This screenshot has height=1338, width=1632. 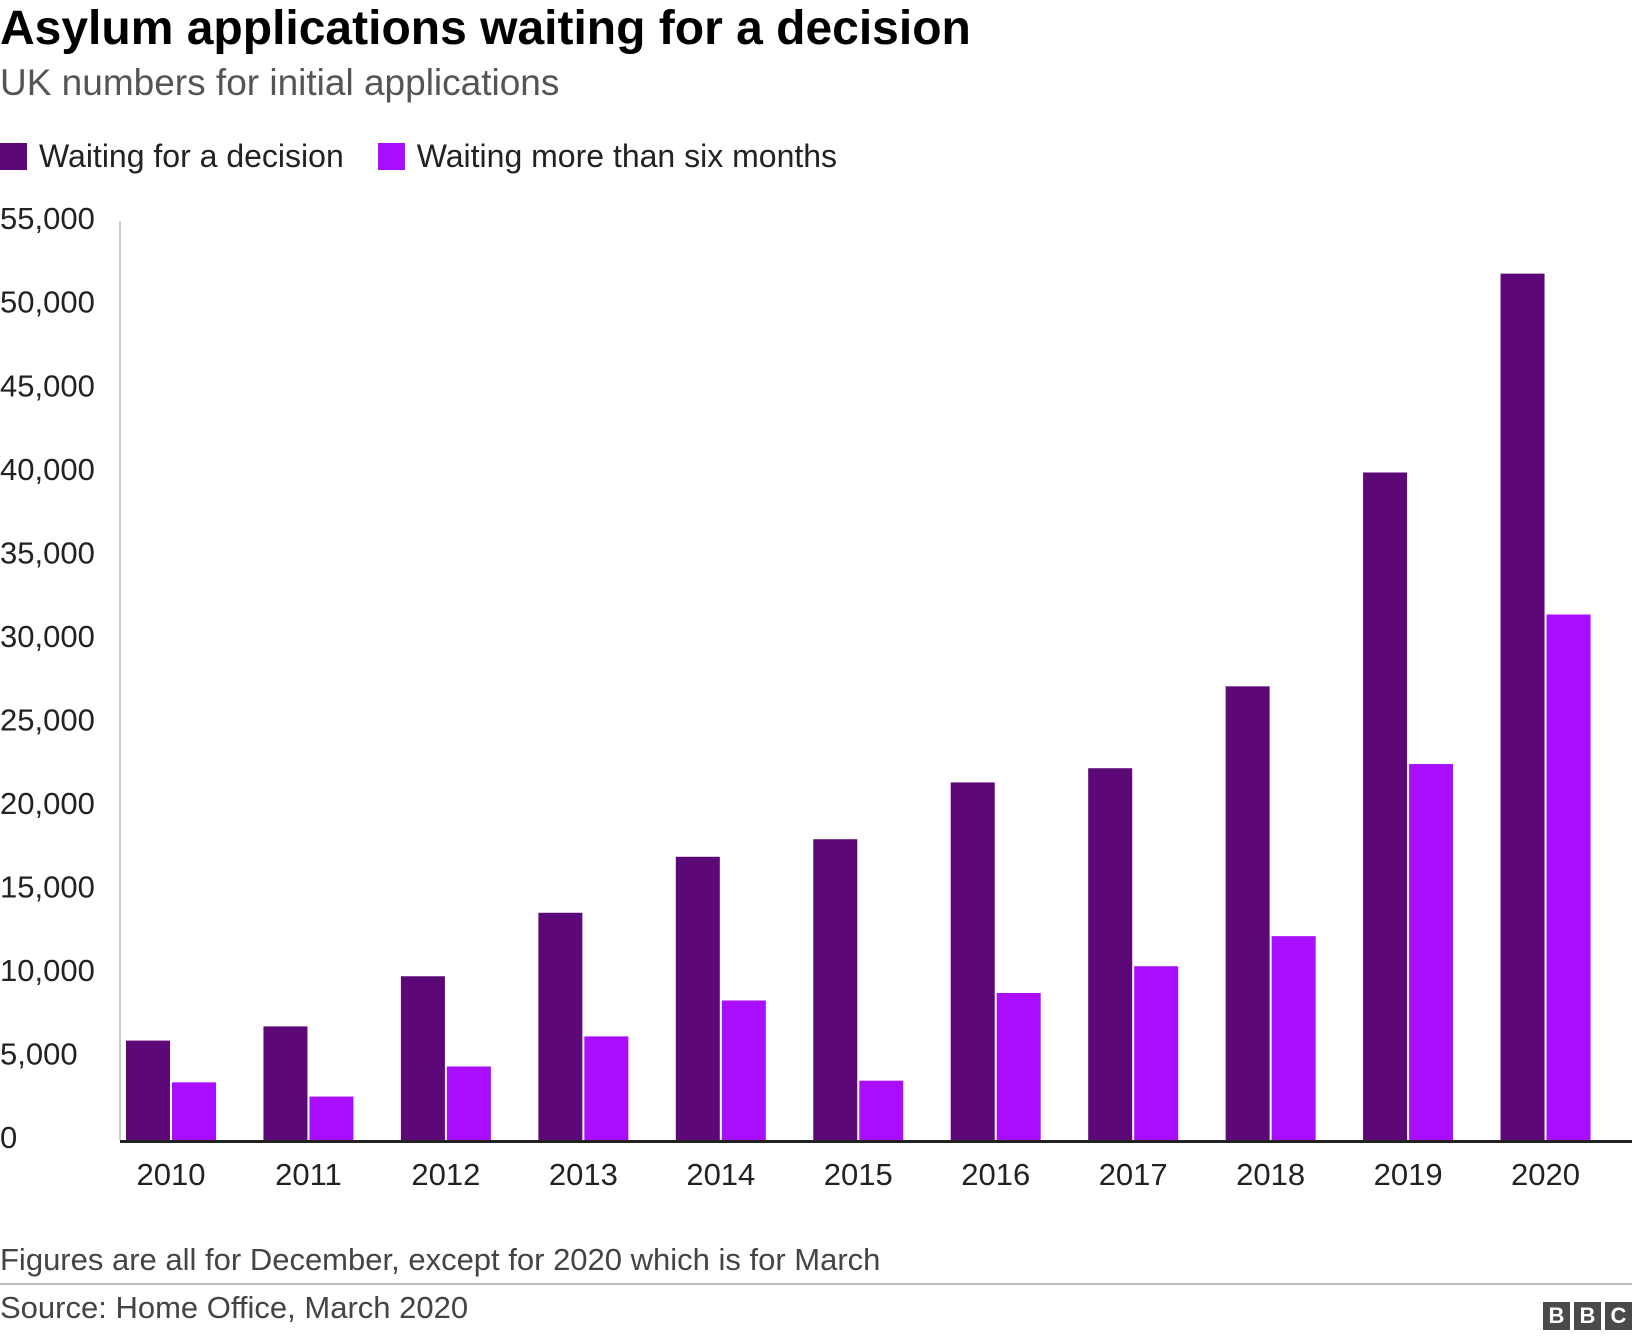 What do you see at coordinates (1522, 706) in the screenshot?
I see `bar-waiting-2020` at bounding box center [1522, 706].